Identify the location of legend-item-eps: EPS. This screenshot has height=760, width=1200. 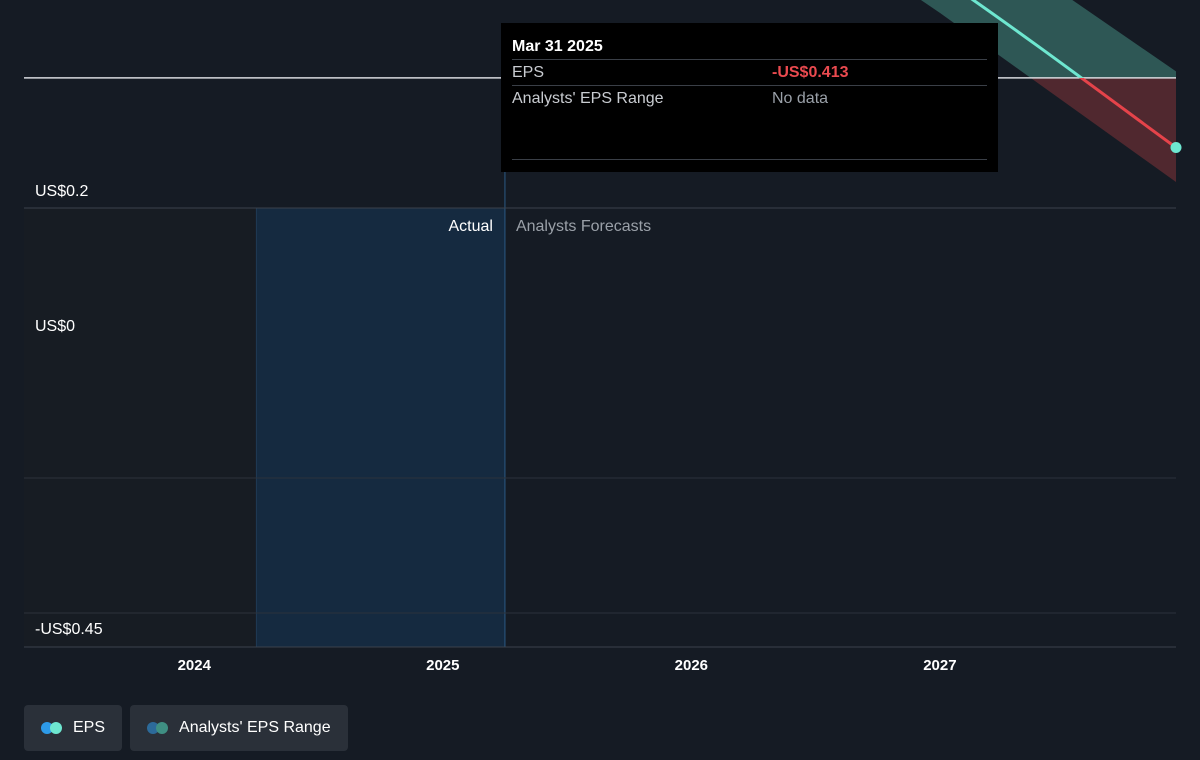
(73, 728).